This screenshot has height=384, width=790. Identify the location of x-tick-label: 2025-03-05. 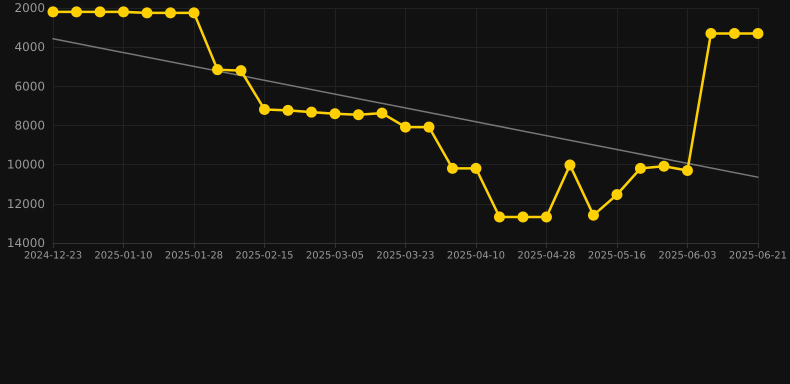
(335, 256).